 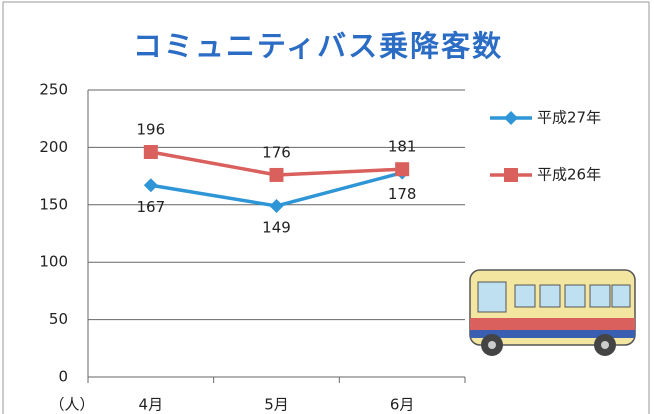 What do you see at coordinates (569, 118) in the screenshot?
I see `legend-label: 平成27年` at bounding box center [569, 118].